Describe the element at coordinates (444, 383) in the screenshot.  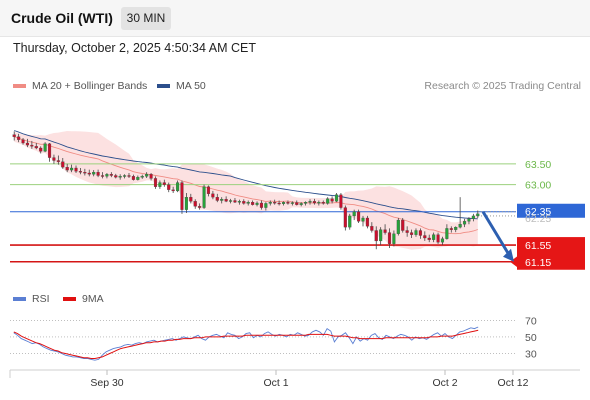
I see `time-tick-label-2: Oct 2` at that location.